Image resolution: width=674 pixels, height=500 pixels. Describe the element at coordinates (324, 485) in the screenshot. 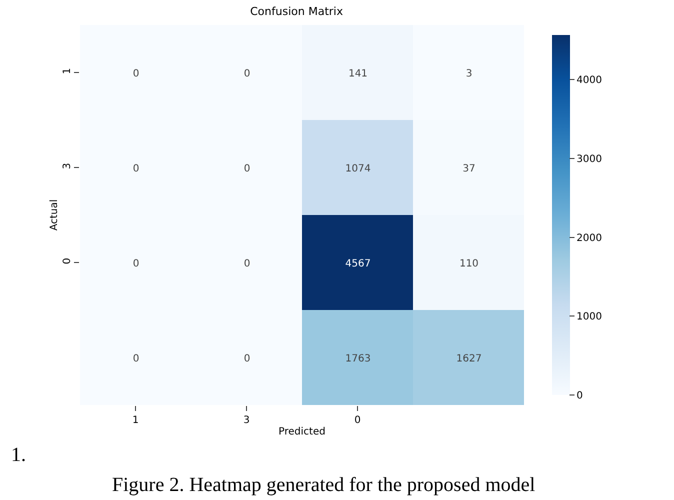

I see `caption: Figure 2. Heatmap generated for the proposed model` at that location.